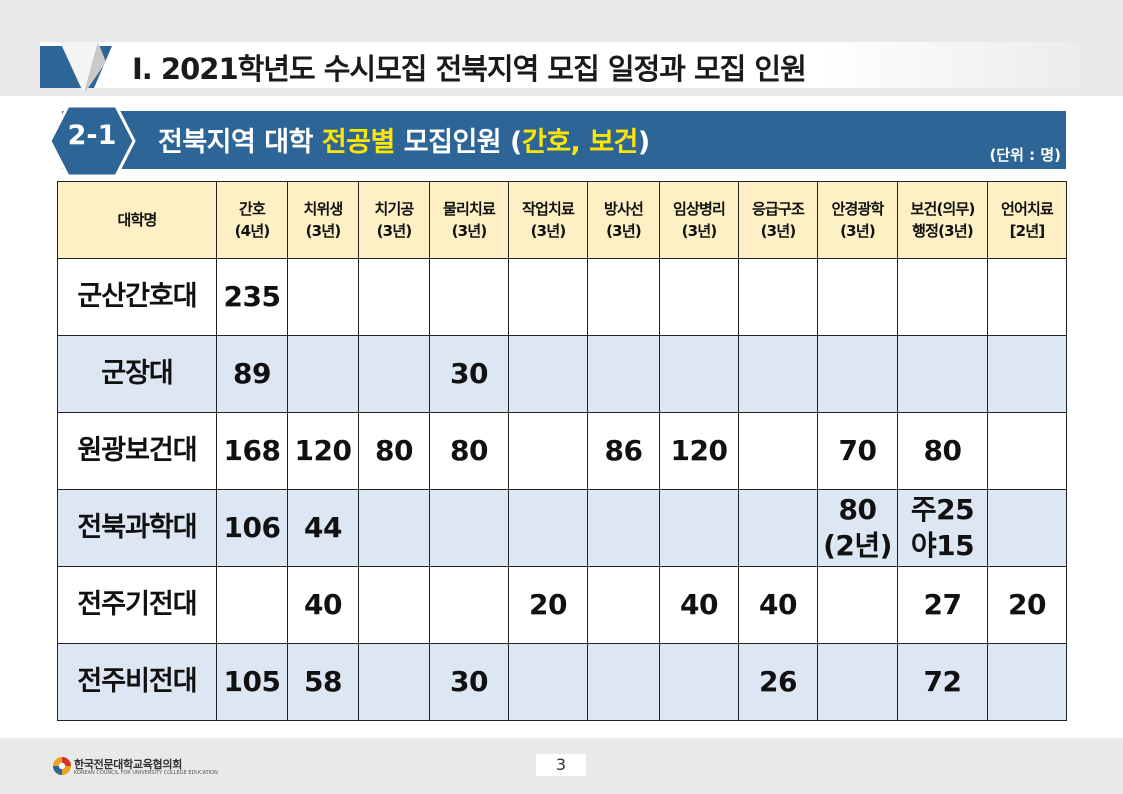 Image resolution: width=1123 pixels, height=794 pixels. I want to click on column-header: 대학명, so click(137, 220).